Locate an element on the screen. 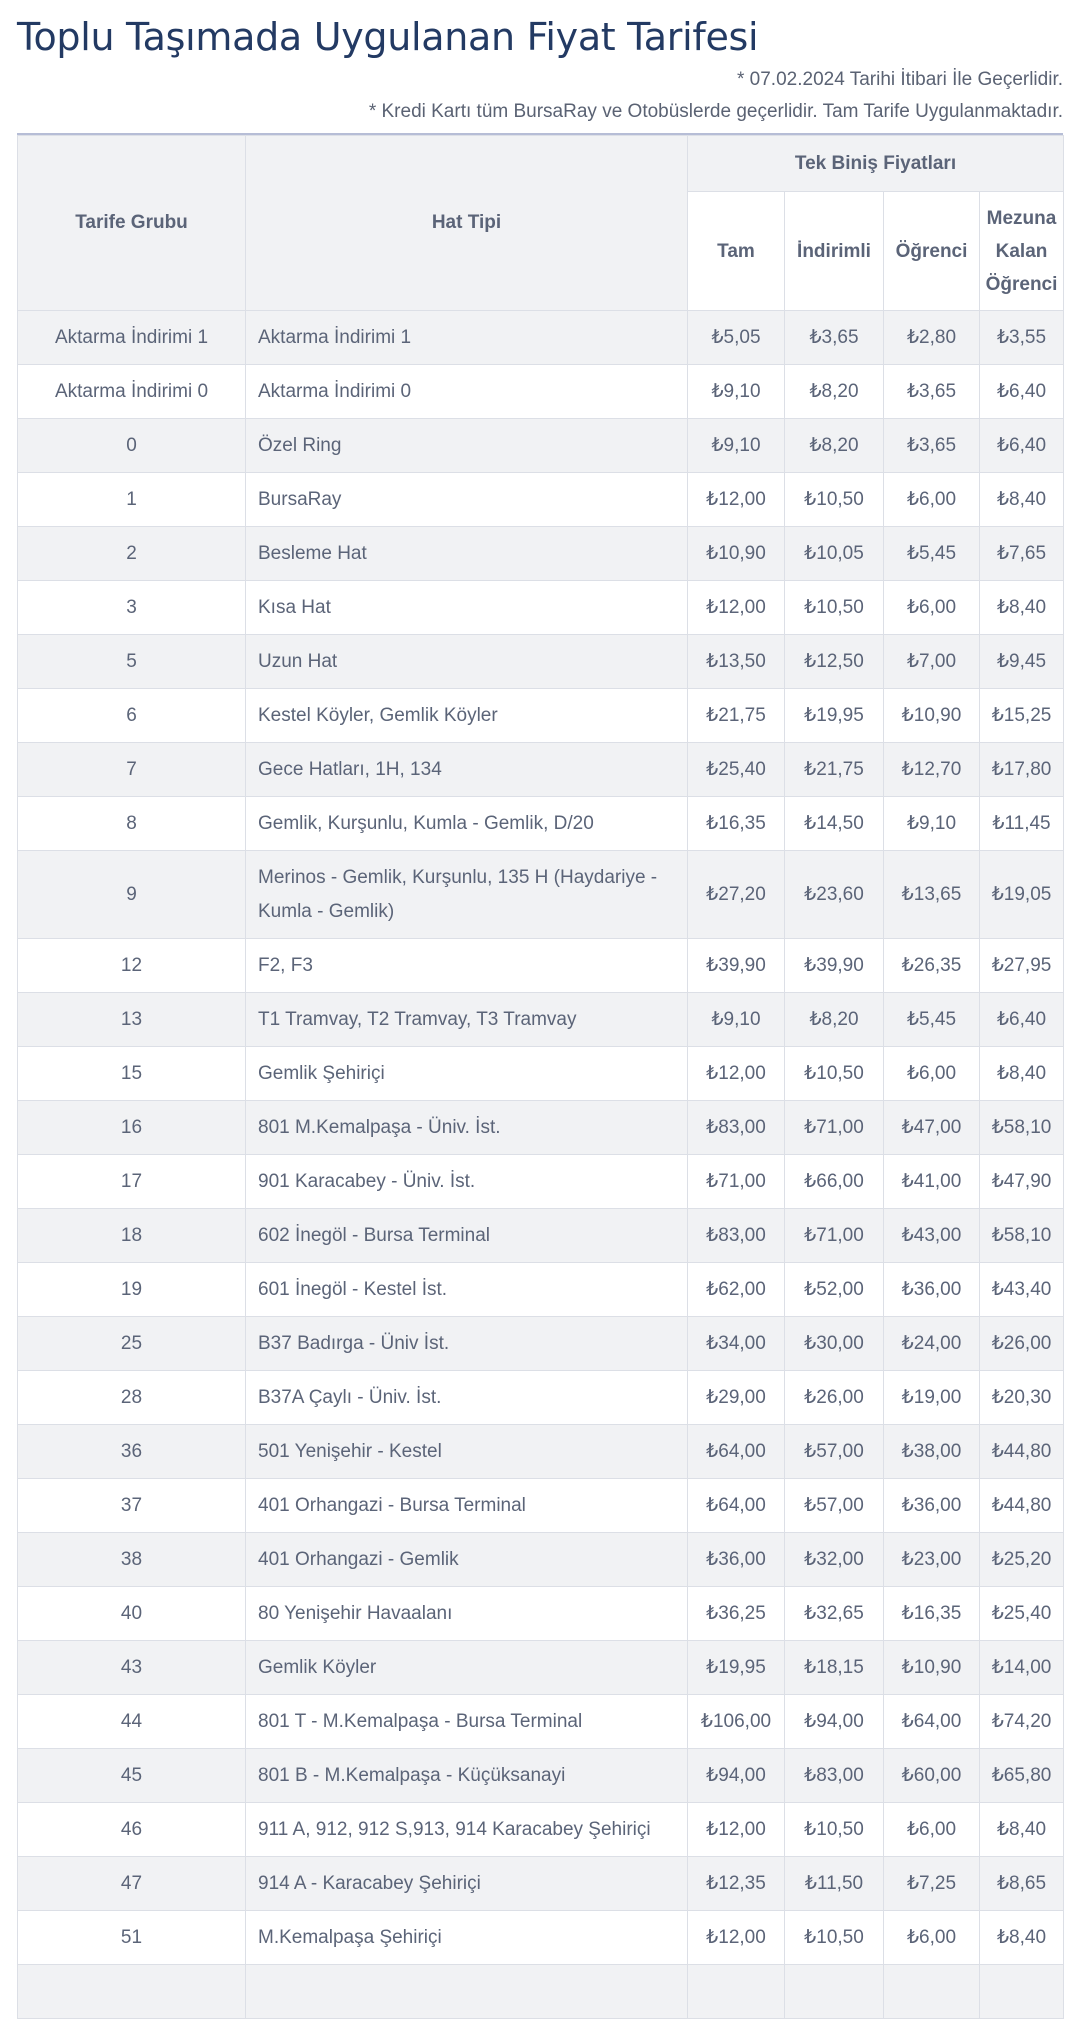  cell-full-price: ₺12,00 is located at coordinates (736, 1937).